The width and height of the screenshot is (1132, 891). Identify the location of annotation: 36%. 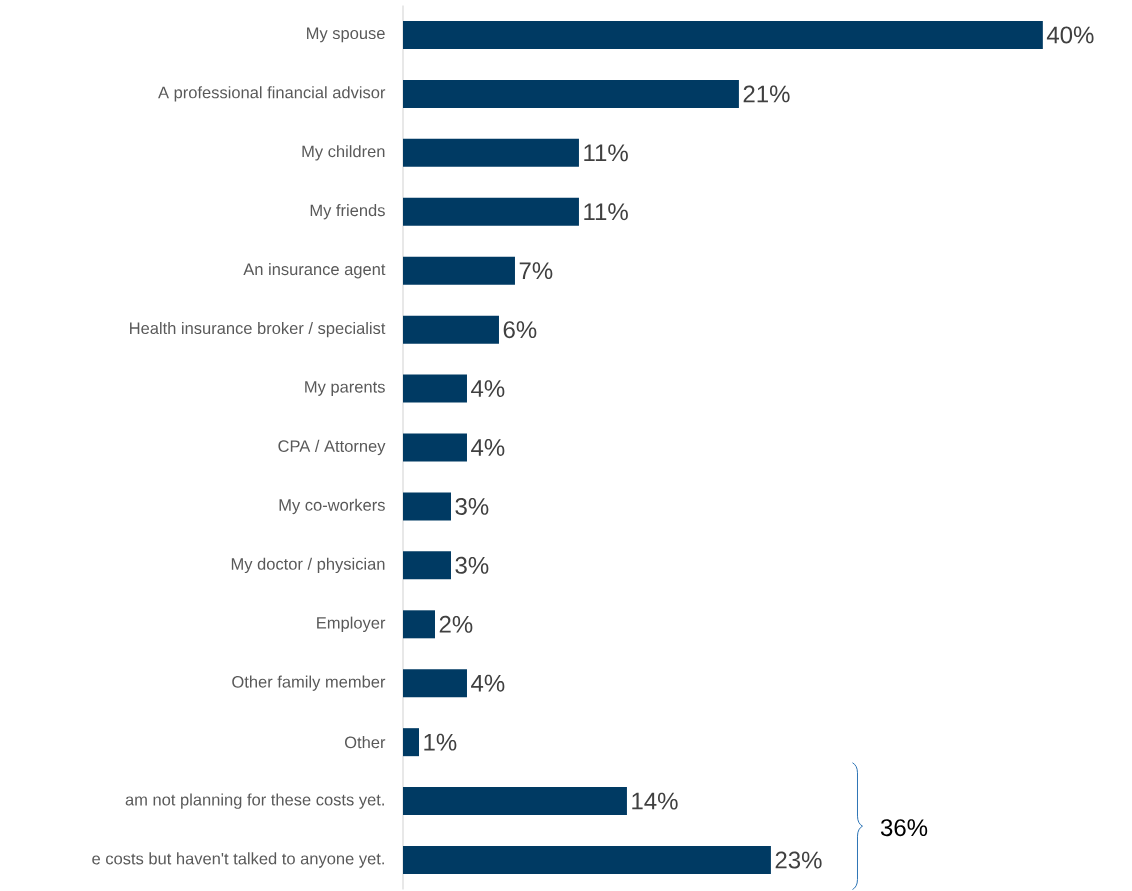
(904, 828).